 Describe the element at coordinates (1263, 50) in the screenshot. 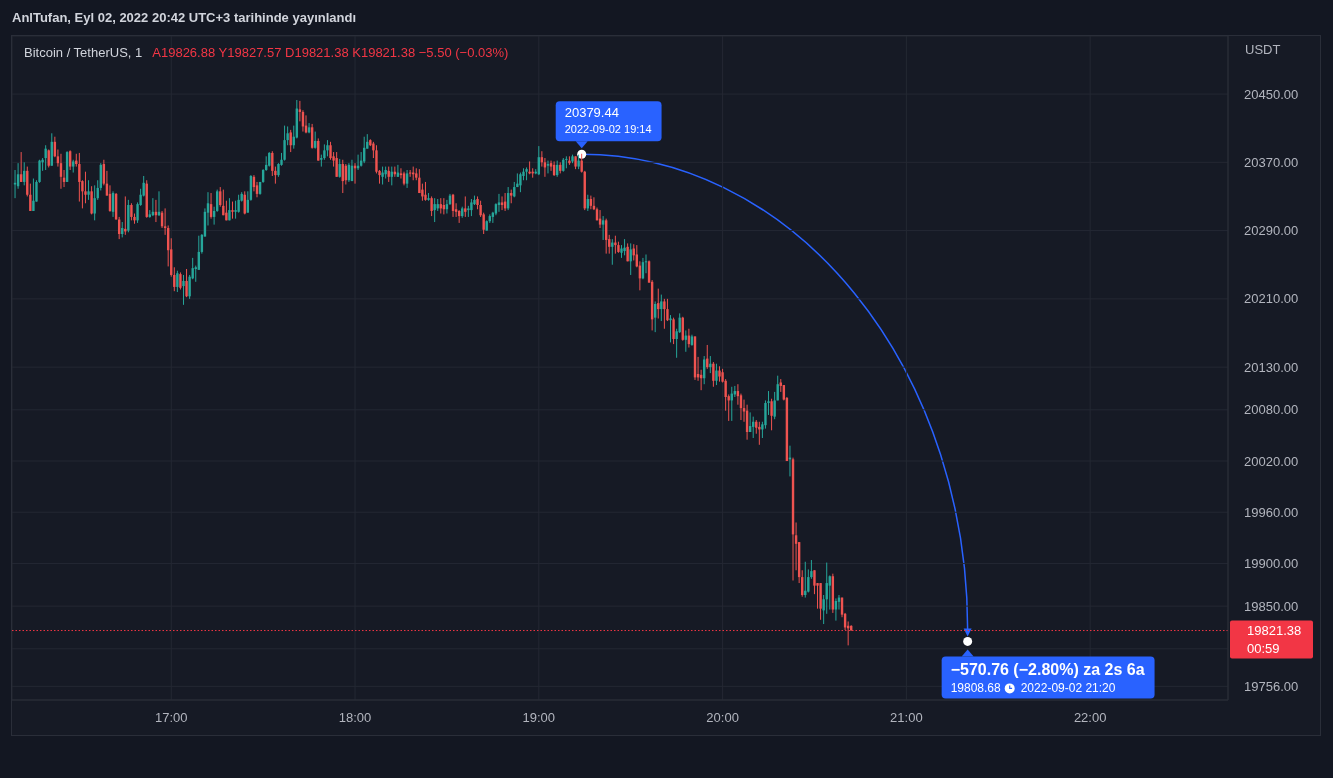

I see `y-axis-title: USDT` at that location.